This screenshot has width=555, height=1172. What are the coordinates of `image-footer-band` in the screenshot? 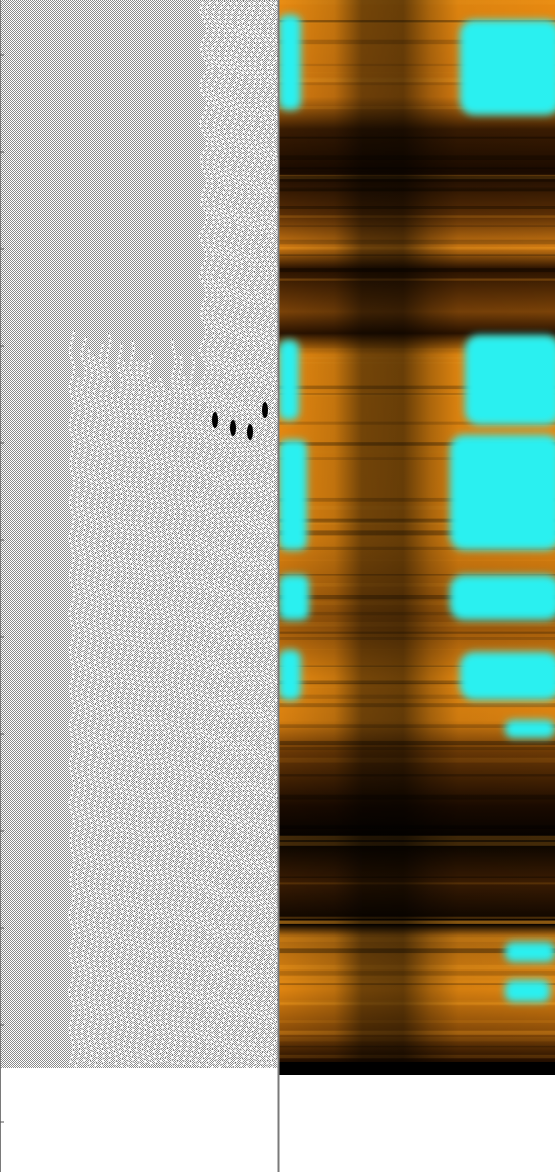 It's located at (417, 1068).